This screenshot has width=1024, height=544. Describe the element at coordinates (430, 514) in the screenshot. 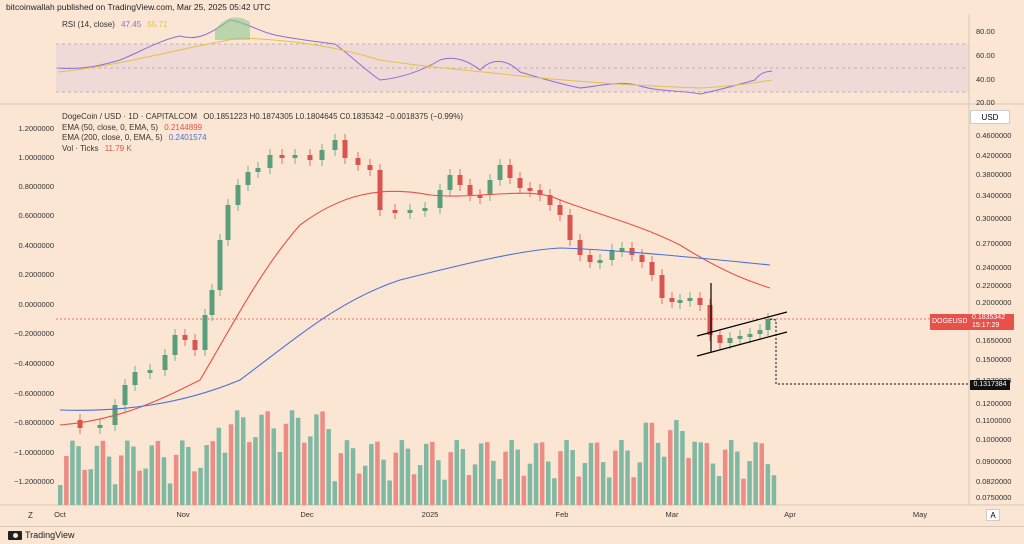

I see `time-axis-tick-label: 2025` at that location.